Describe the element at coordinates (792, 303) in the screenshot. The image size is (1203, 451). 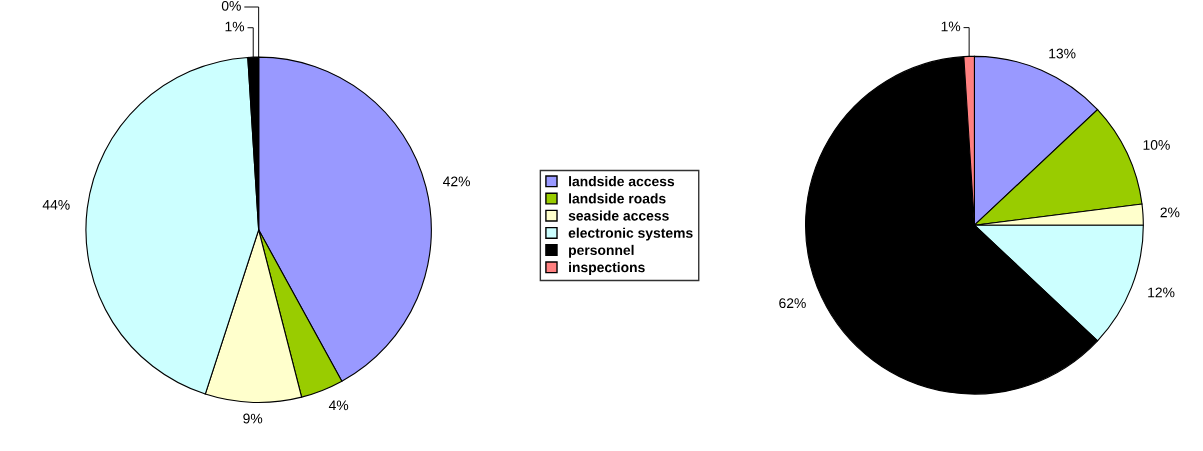
I see `data-label: 62%` at that location.